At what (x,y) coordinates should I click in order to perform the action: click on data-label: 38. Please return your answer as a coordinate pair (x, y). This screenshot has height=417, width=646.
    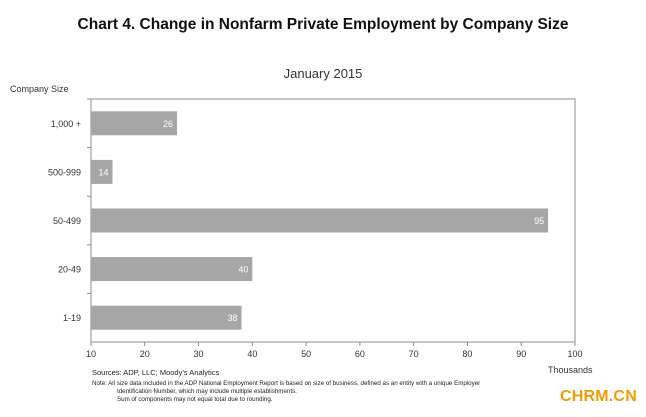
    Looking at the image, I should click on (233, 318).